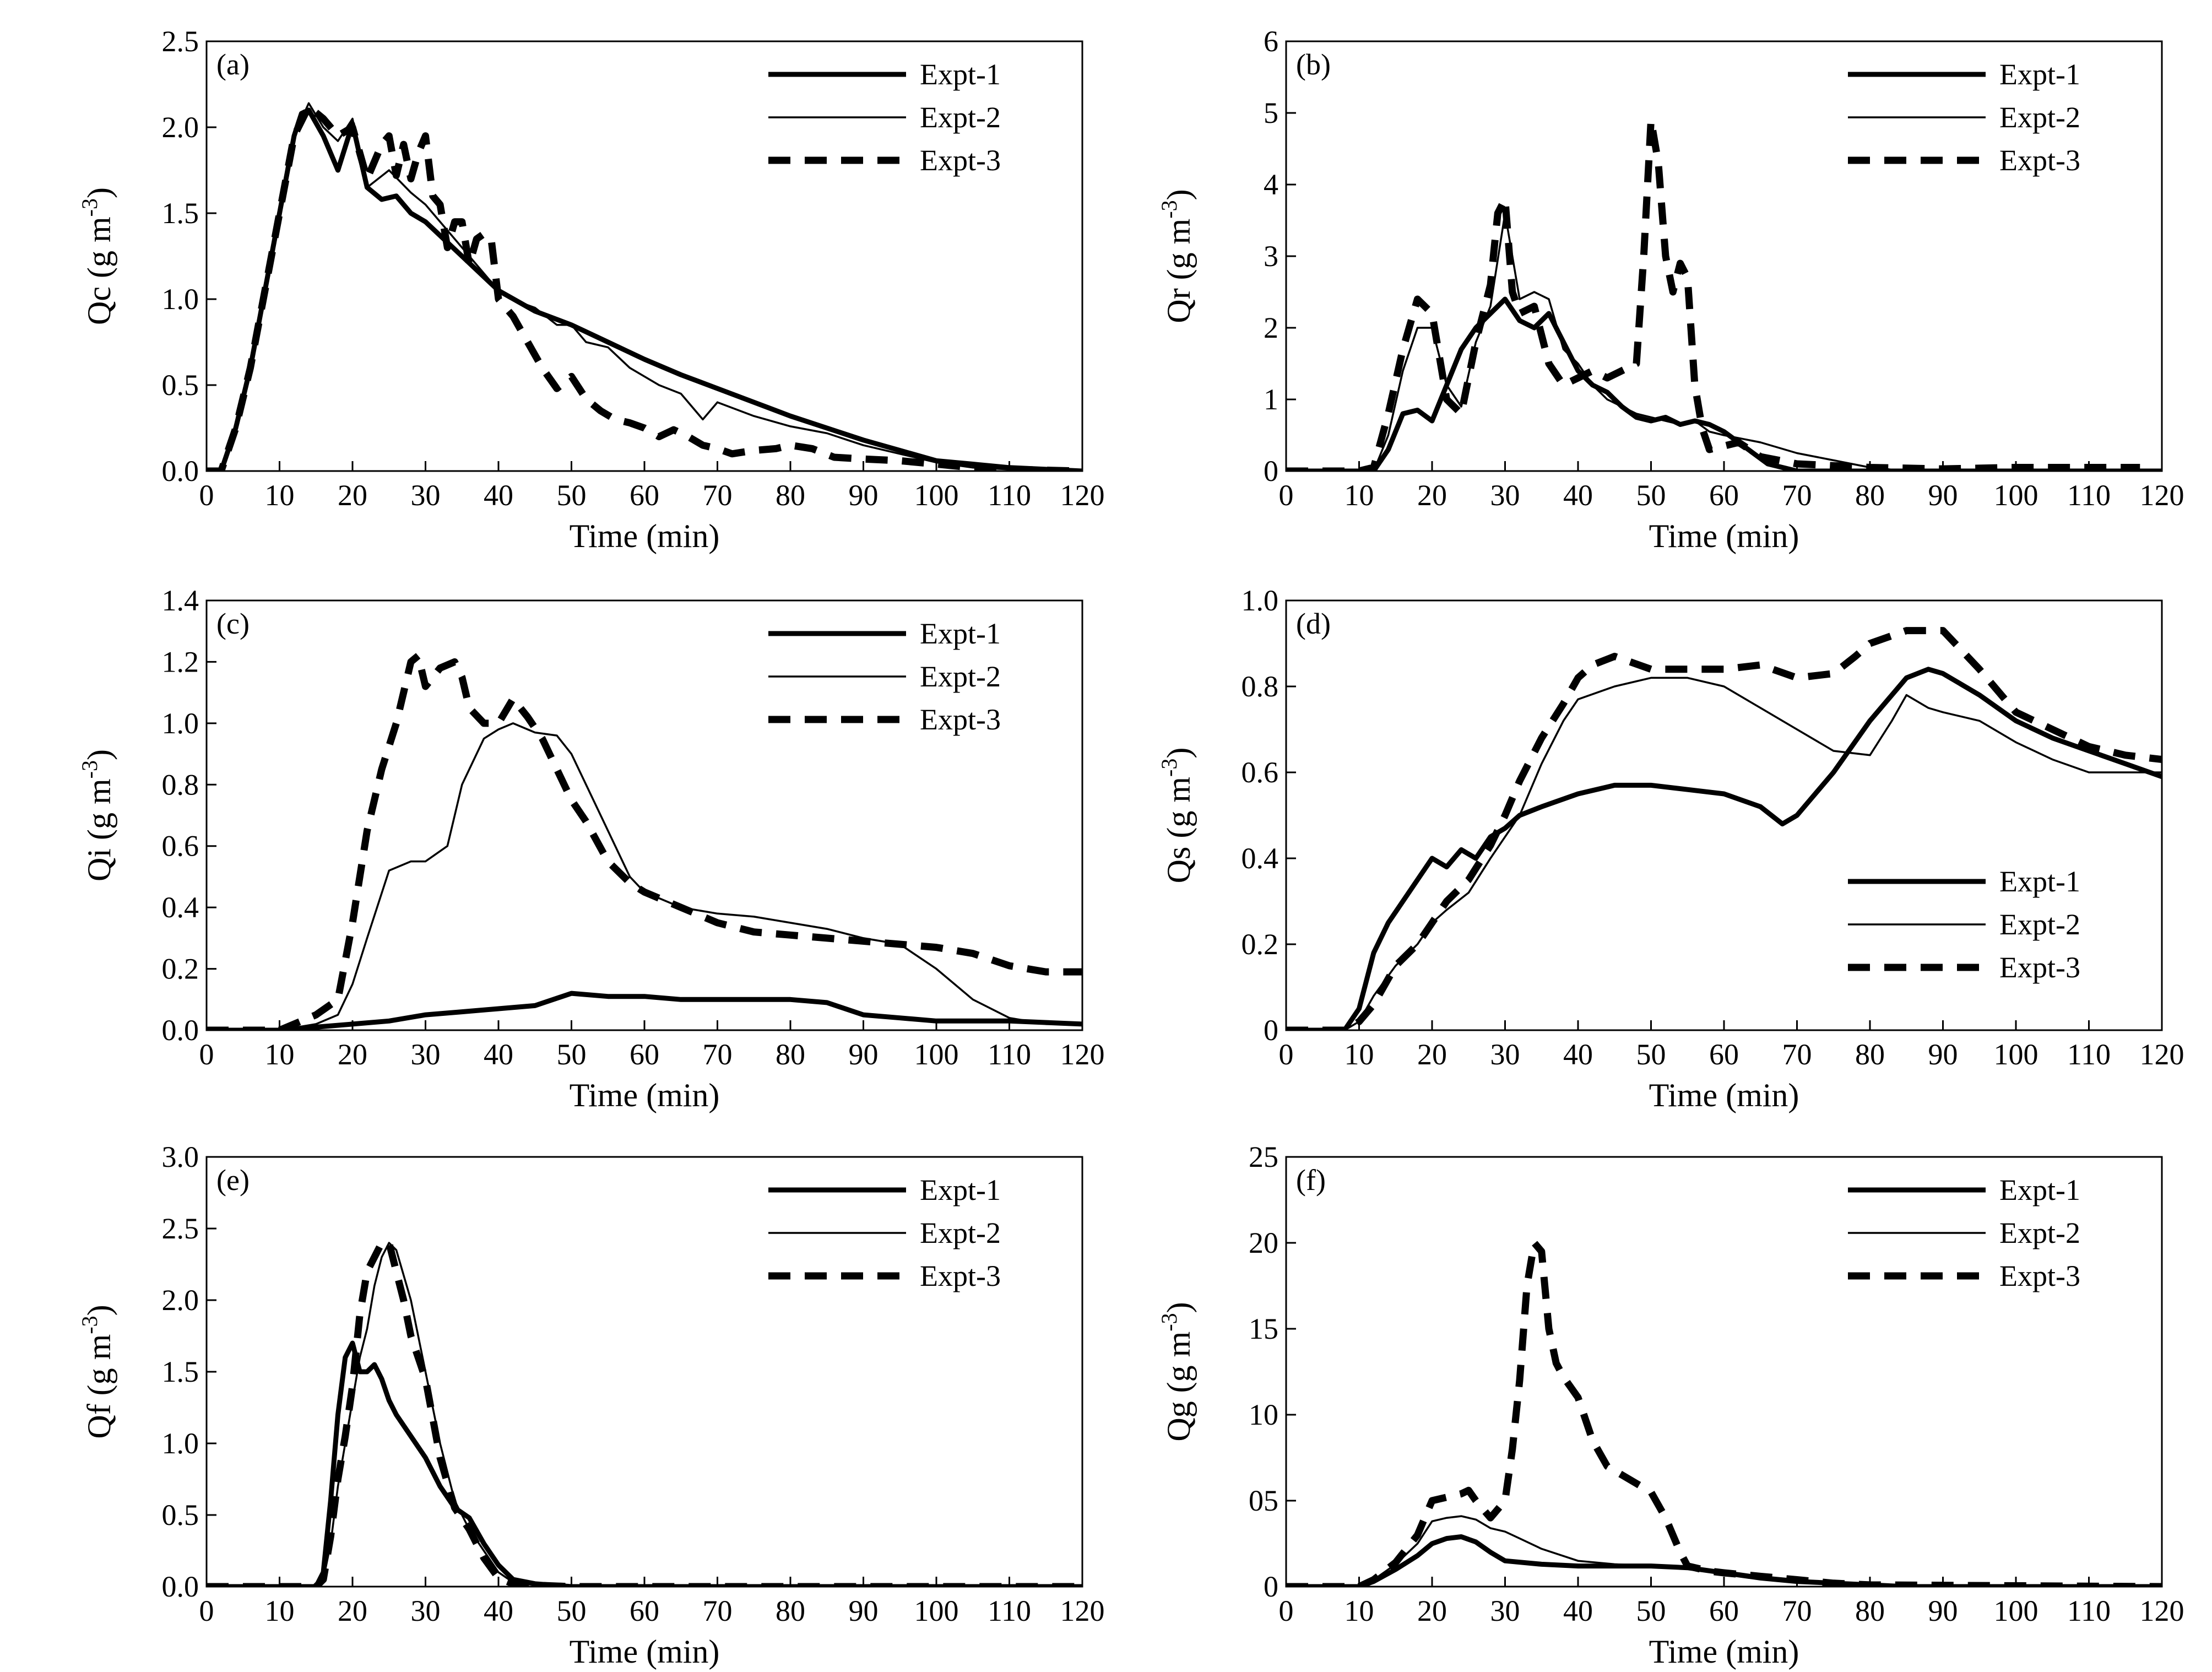 The width and height of the screenshot is (2212, 1672). Describe the element at coordinates (180, 41) in the screenshot. I see `y-tick-label: 2.5` at that location.